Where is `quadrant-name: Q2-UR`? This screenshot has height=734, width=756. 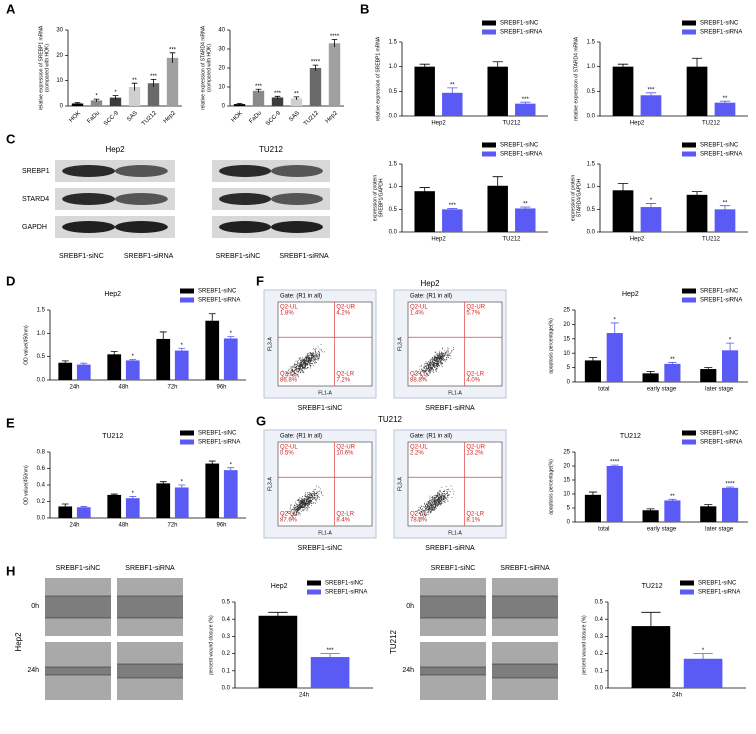 quadrant-name: Q2-UR is located at coordinates (475, 308).